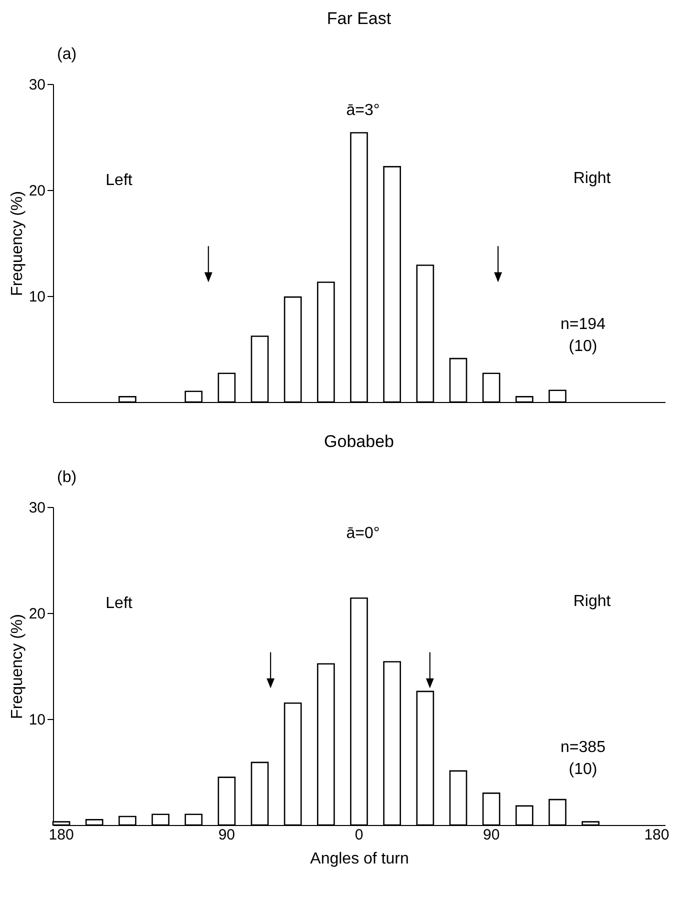  I want to click on x-axis-title: Angles of turn, so click(359, 859).